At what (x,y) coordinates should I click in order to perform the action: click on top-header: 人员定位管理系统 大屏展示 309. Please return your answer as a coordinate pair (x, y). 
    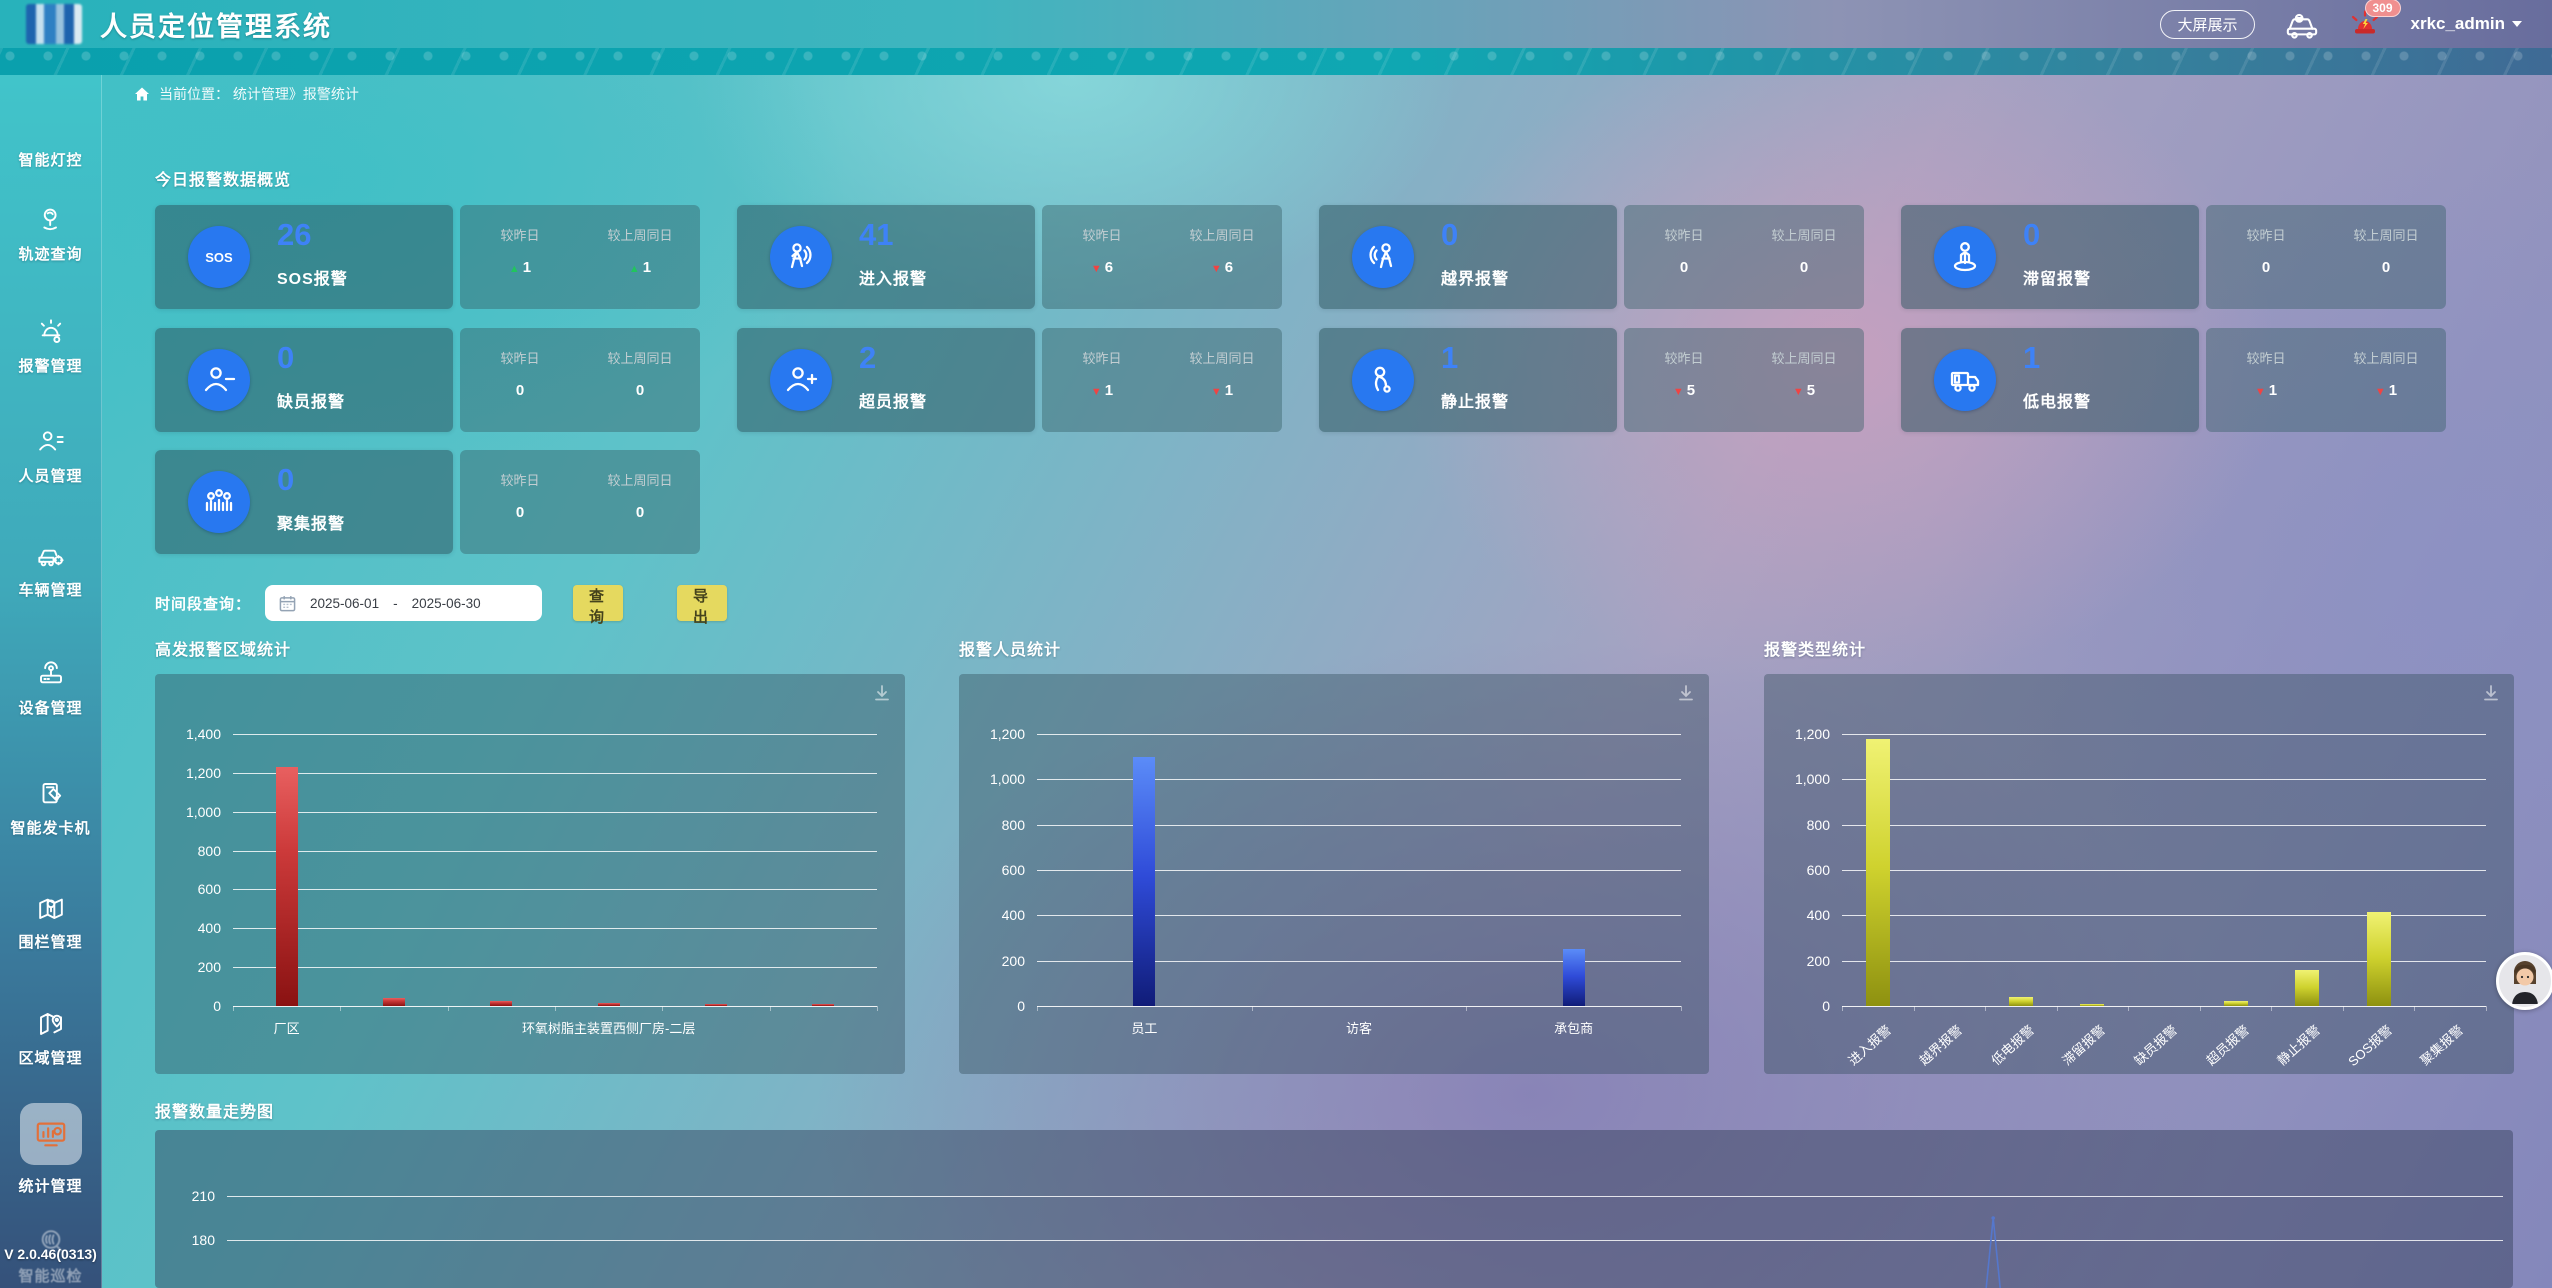
    Looking at the image, I should click on (1276, 24).